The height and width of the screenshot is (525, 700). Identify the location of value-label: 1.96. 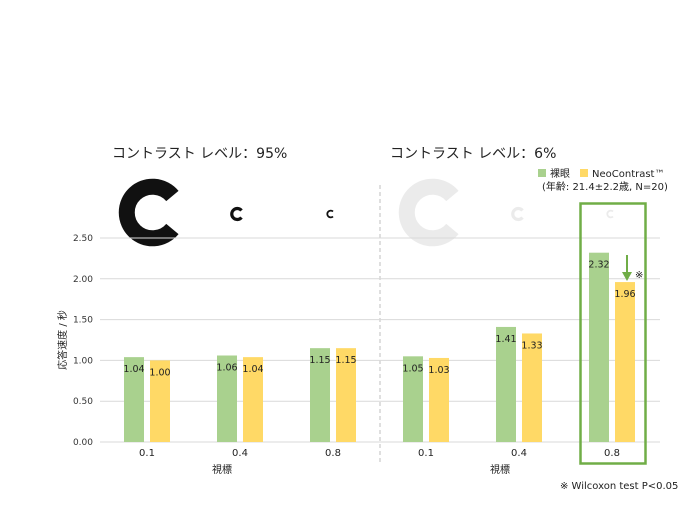
(624, 294).